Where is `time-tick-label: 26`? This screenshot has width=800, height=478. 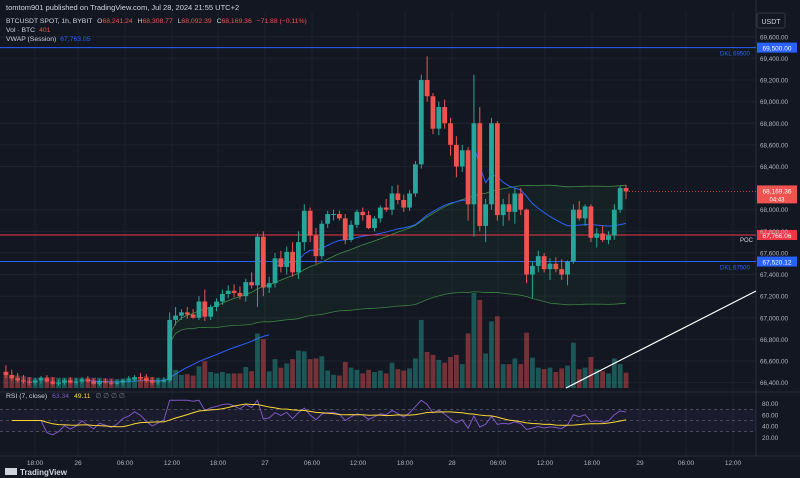 time-tick-label: 26 is located at coordinates (78, 463).